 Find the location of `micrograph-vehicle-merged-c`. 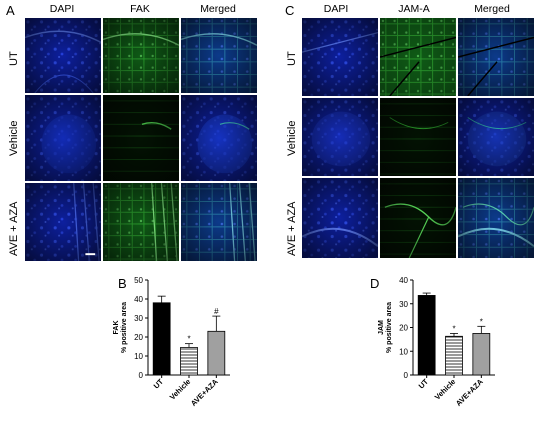

micrograph-vehicle-merged-c is located at coordinates (496, 137).